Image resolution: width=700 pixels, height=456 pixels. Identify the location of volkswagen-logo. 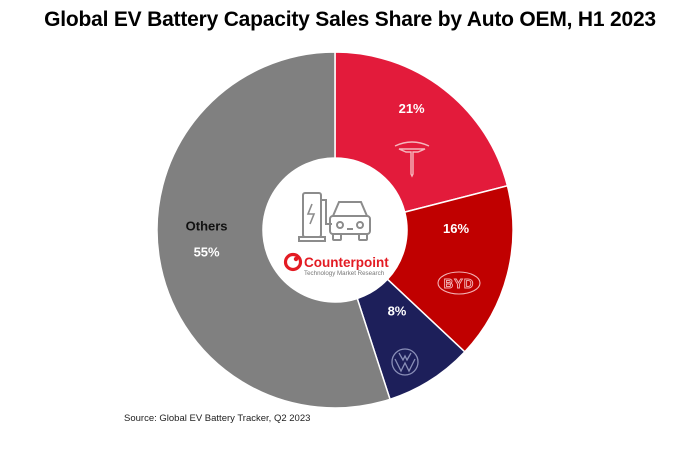
(405, 362).